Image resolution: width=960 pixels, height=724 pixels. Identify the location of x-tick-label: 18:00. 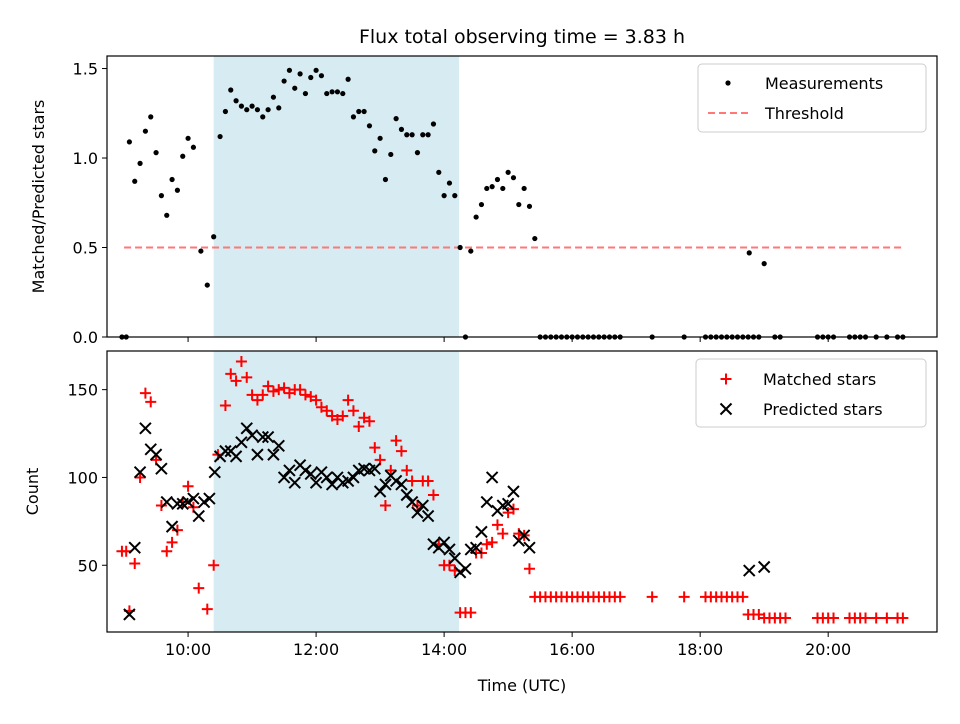
(700, 649).